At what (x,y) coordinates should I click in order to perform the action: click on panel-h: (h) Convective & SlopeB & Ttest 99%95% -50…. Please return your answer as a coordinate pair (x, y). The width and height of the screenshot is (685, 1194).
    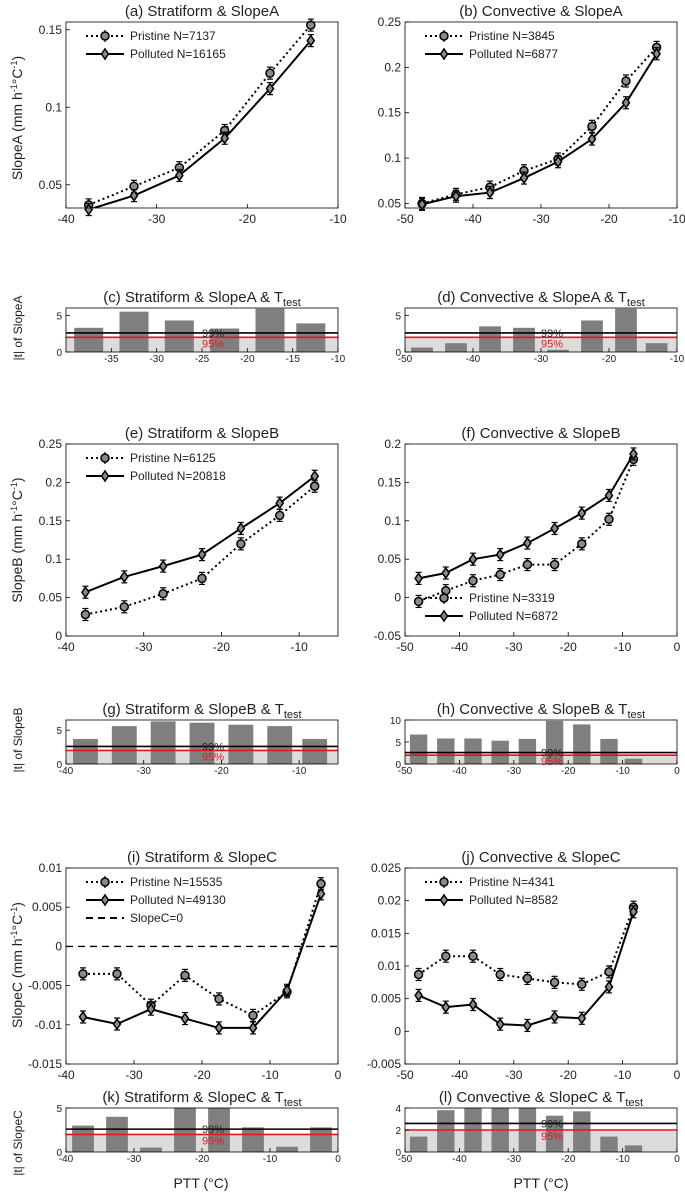
    Looking at the image, I should click on (535, 739).